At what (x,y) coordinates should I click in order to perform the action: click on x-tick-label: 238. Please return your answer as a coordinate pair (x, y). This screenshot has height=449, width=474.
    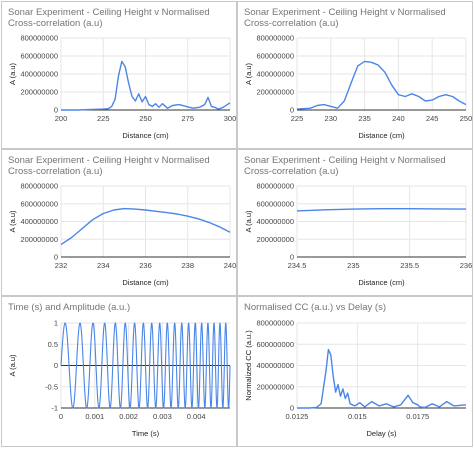
    Looking at the image, I should click on (187, 265).